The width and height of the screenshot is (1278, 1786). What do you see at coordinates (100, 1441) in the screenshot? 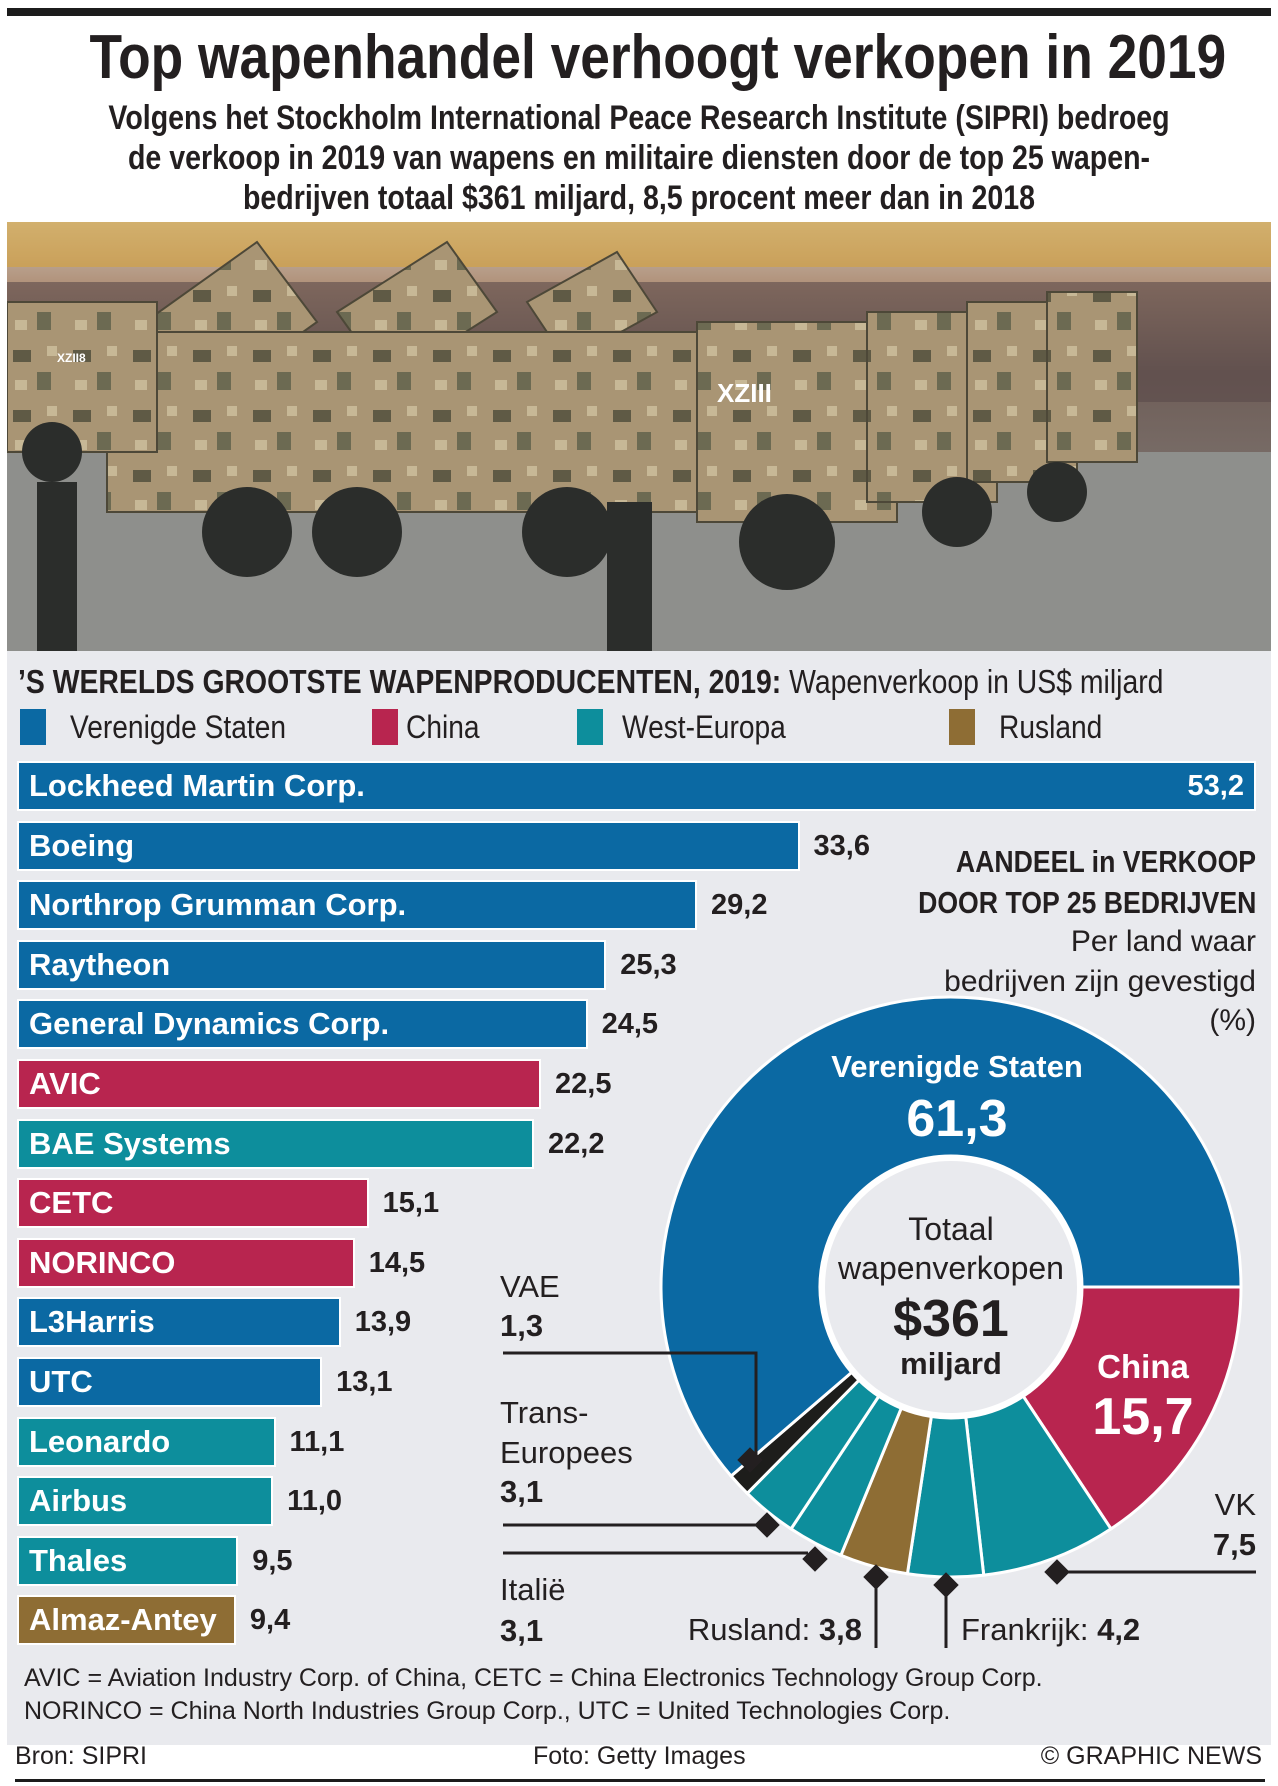
I see `bar-label: Leonardo` at bounding box center [100, 1441].